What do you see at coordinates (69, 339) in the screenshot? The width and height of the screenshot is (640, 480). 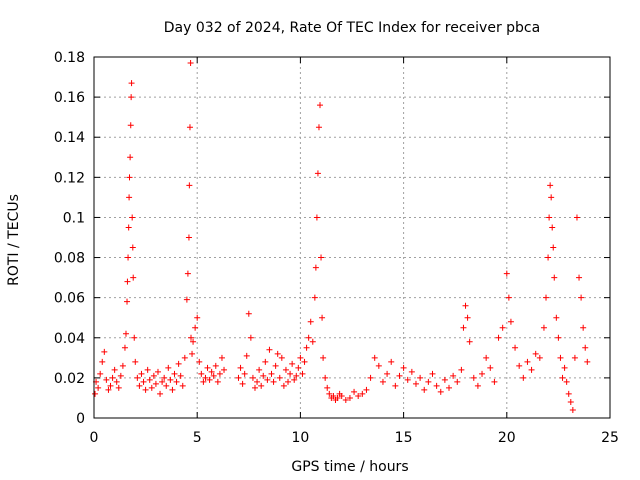 I see `y-tick-label: 0.04` at bounding box center [69, 339].